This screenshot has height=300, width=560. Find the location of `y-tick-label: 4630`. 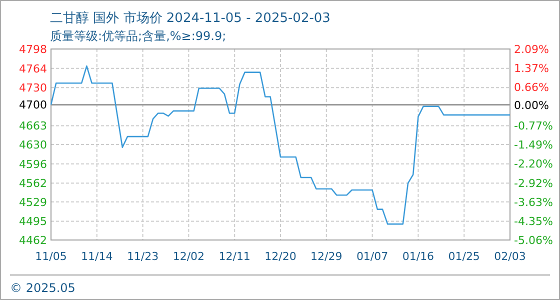

y-tick-label: 4630 is located at coordinates (33, 145).